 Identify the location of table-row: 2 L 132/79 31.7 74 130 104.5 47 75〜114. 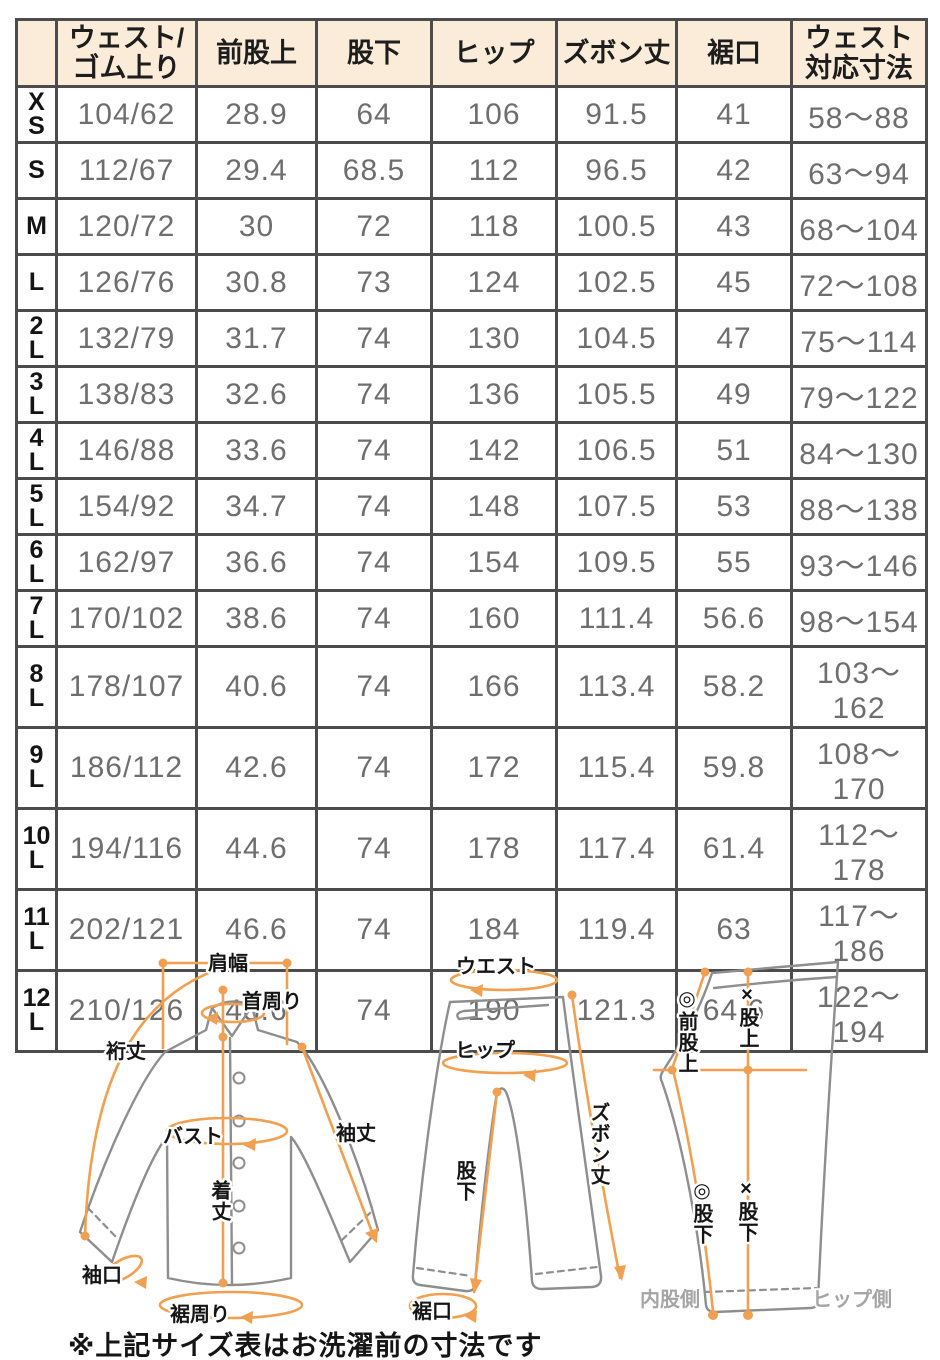
(471, 338).